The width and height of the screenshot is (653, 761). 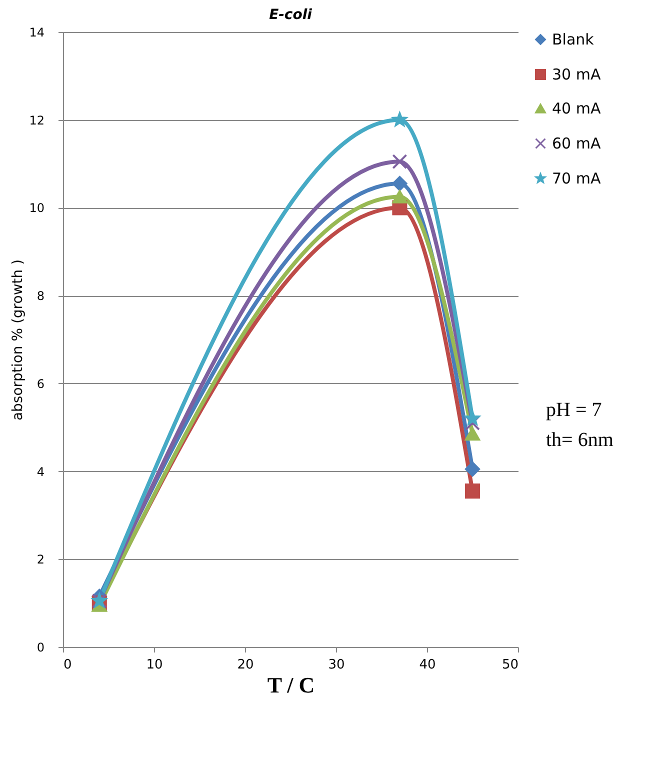 I want to click on x-tick-label: 10, so click(x=154, y=665).